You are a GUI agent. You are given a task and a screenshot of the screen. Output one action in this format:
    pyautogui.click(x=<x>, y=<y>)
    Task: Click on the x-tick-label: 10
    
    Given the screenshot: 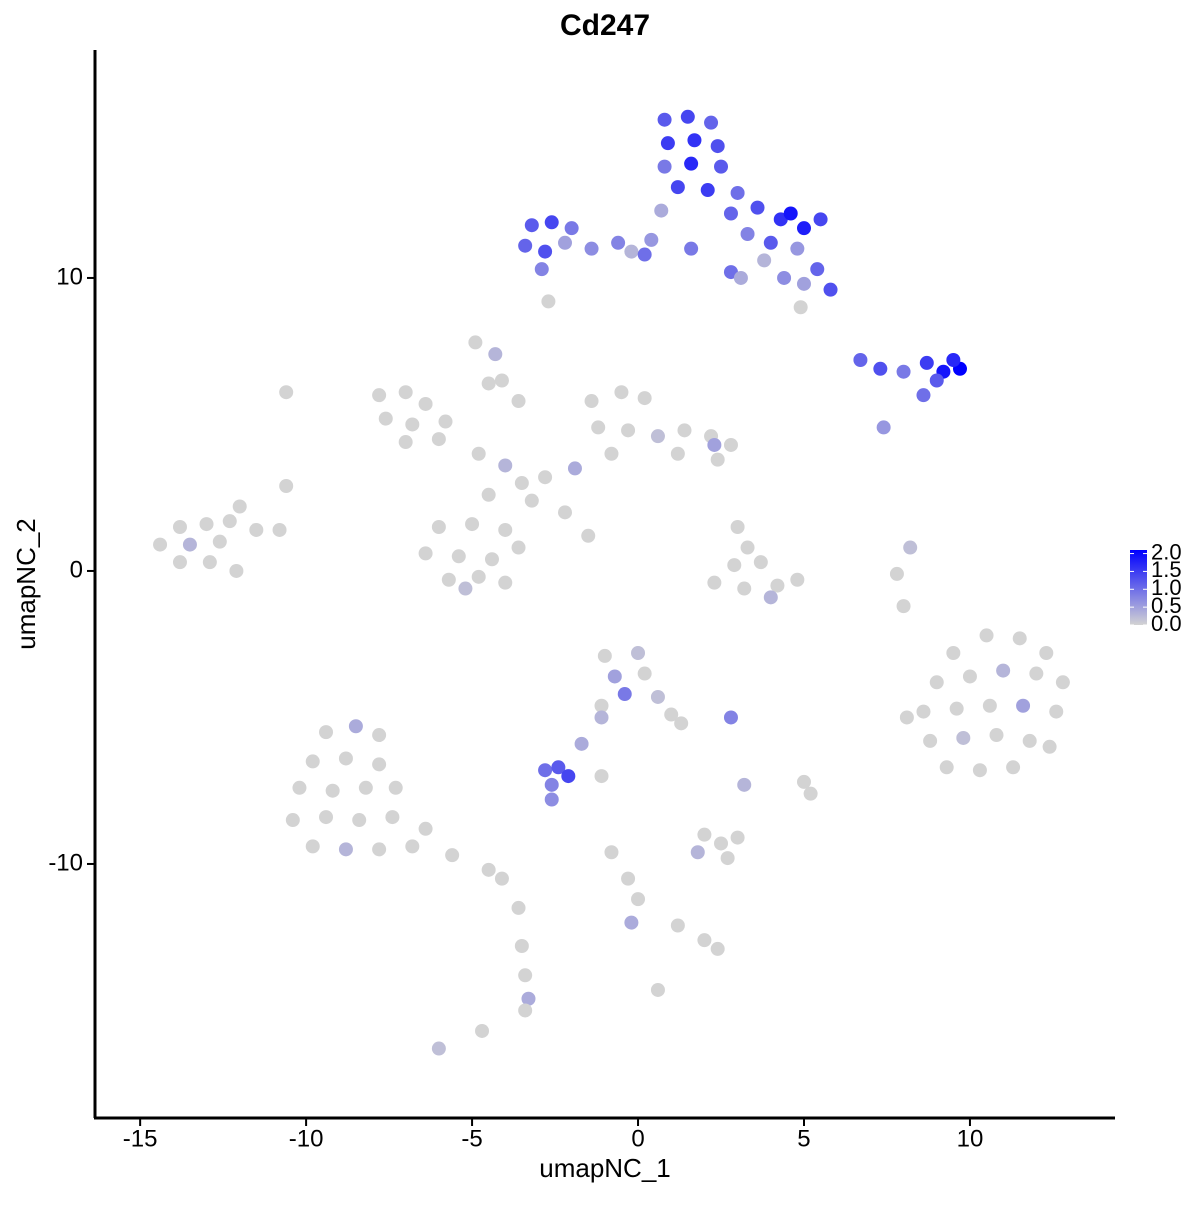 What is the action you would take?
    pyautogui.click(x=970, y=1138)
    